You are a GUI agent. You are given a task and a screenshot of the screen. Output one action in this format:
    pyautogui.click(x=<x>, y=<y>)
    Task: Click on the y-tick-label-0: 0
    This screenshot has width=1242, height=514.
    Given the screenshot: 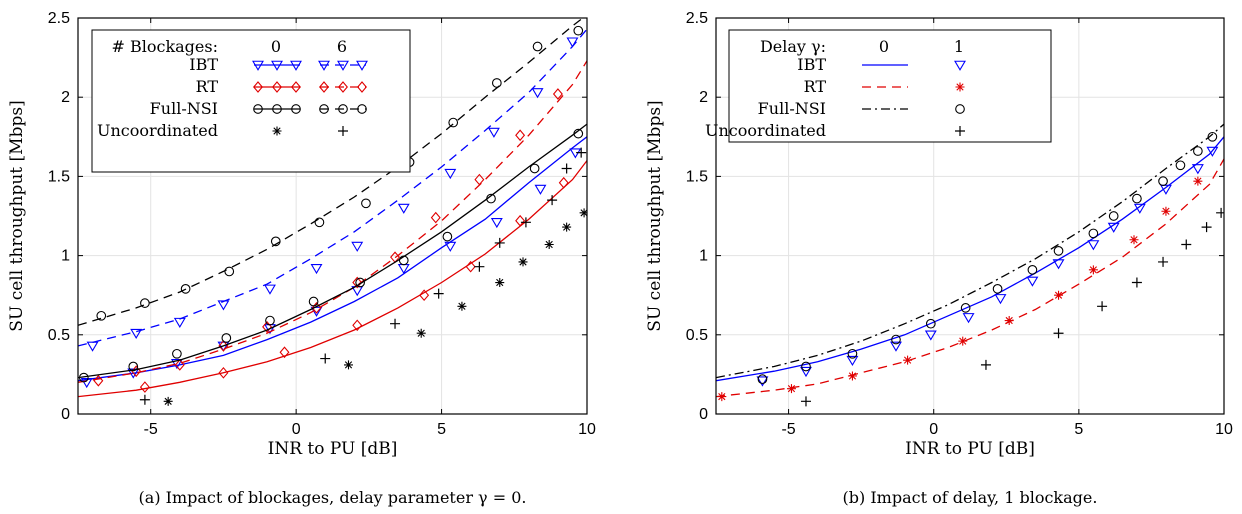 What is the action you would take?
    pyautogui.click(x=65, y=414)
    